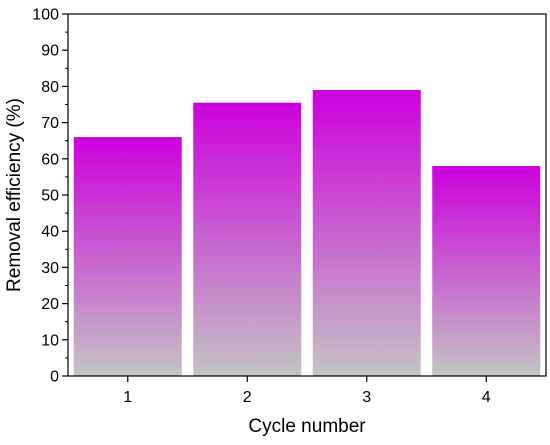  I want to click on x-tick-label: 2, so click(247, 397).